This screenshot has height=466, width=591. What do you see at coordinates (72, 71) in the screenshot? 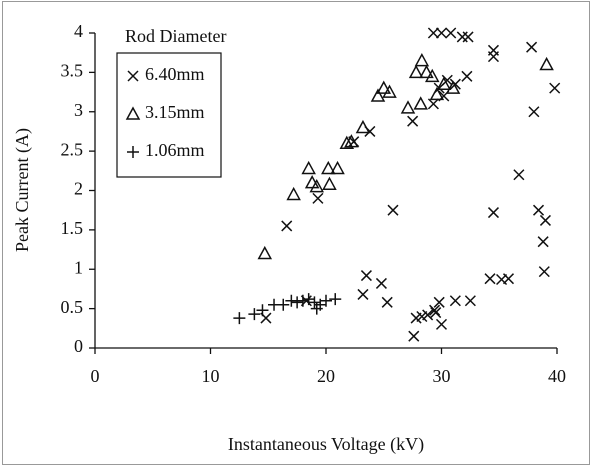
I see `y-tick-label: 3.5` at bounding box center [72, 71].